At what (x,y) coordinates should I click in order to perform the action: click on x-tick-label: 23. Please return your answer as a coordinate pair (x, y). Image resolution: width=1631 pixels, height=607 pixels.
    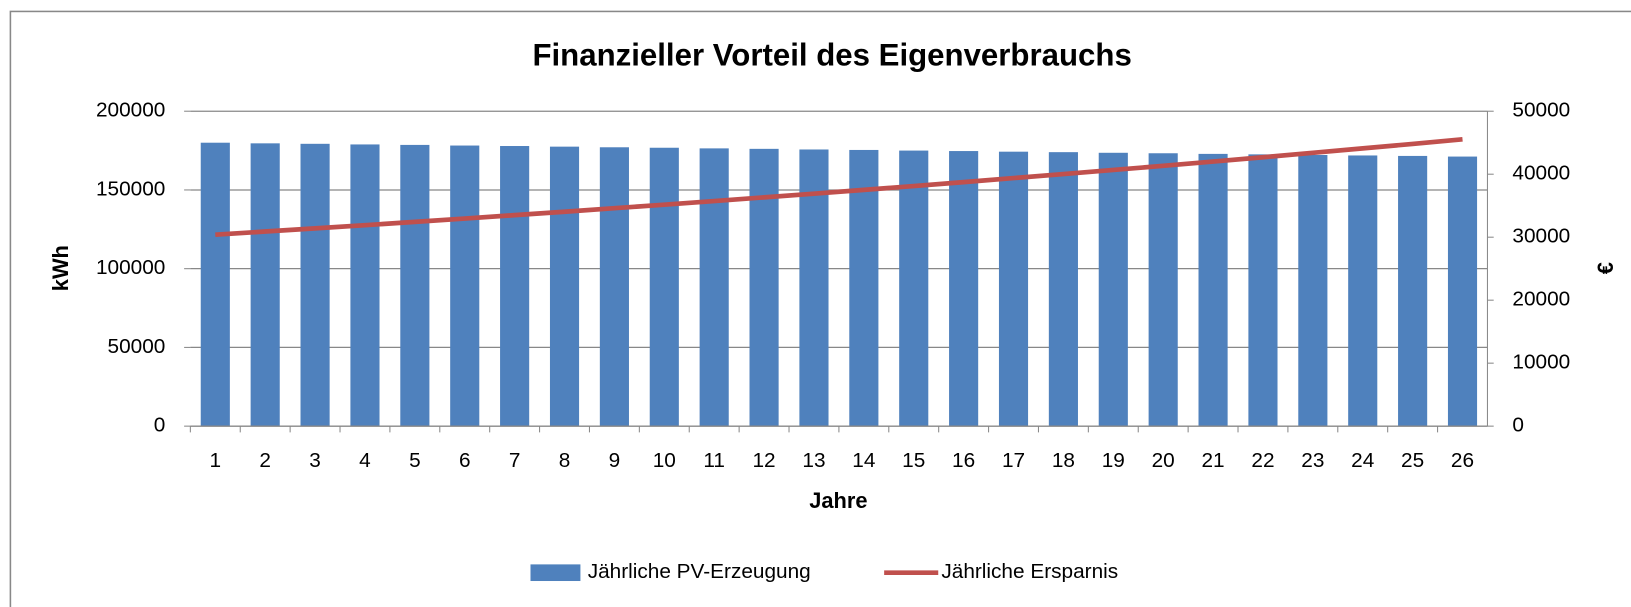
    Looking at the image, I should click on (1312, 460).